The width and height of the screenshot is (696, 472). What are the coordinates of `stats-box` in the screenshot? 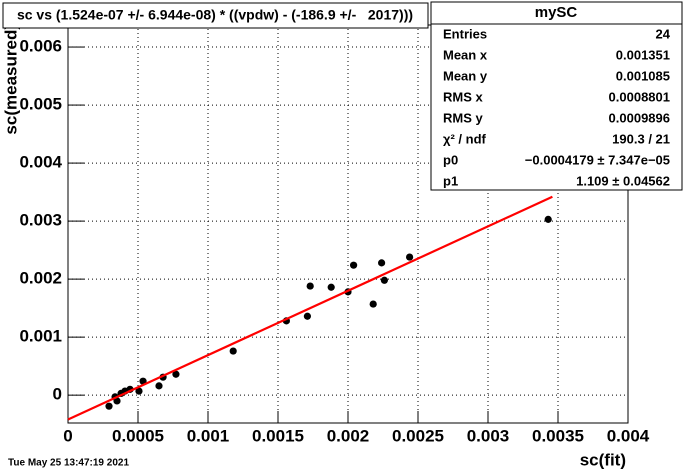 It's located at (556, 96).